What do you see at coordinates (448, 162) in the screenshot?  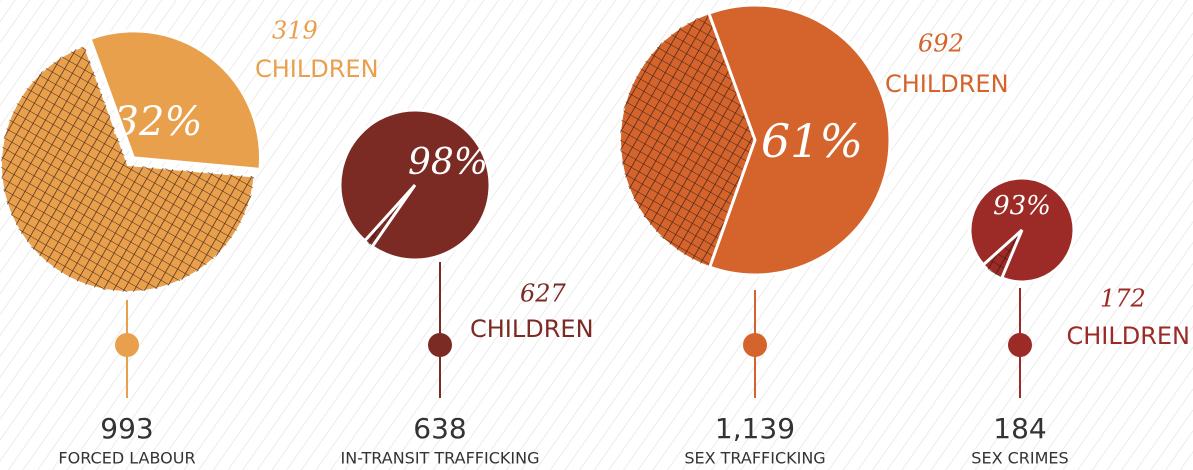 I see `share-label: 98%` at bounding box center [448, 162].